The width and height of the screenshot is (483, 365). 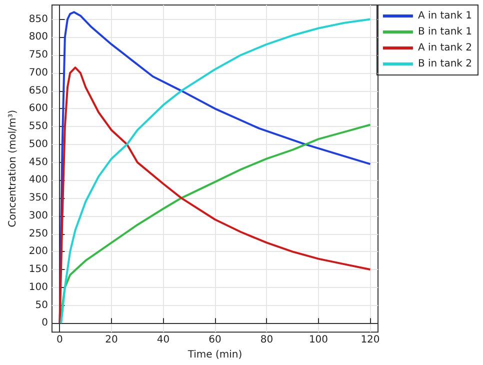 I want to click on y-tick-label: 550, so click(x=38, y=126).